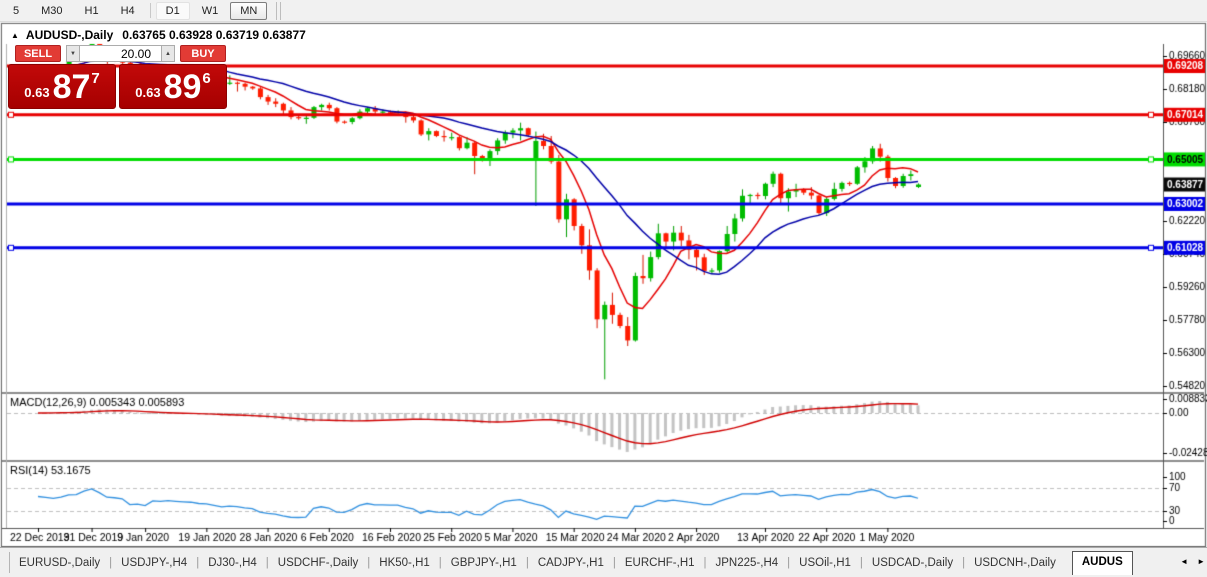  Describe the element at coordinates (210, 10) in the screenshot. I see `timeframe-button-w1: W1` at that location.